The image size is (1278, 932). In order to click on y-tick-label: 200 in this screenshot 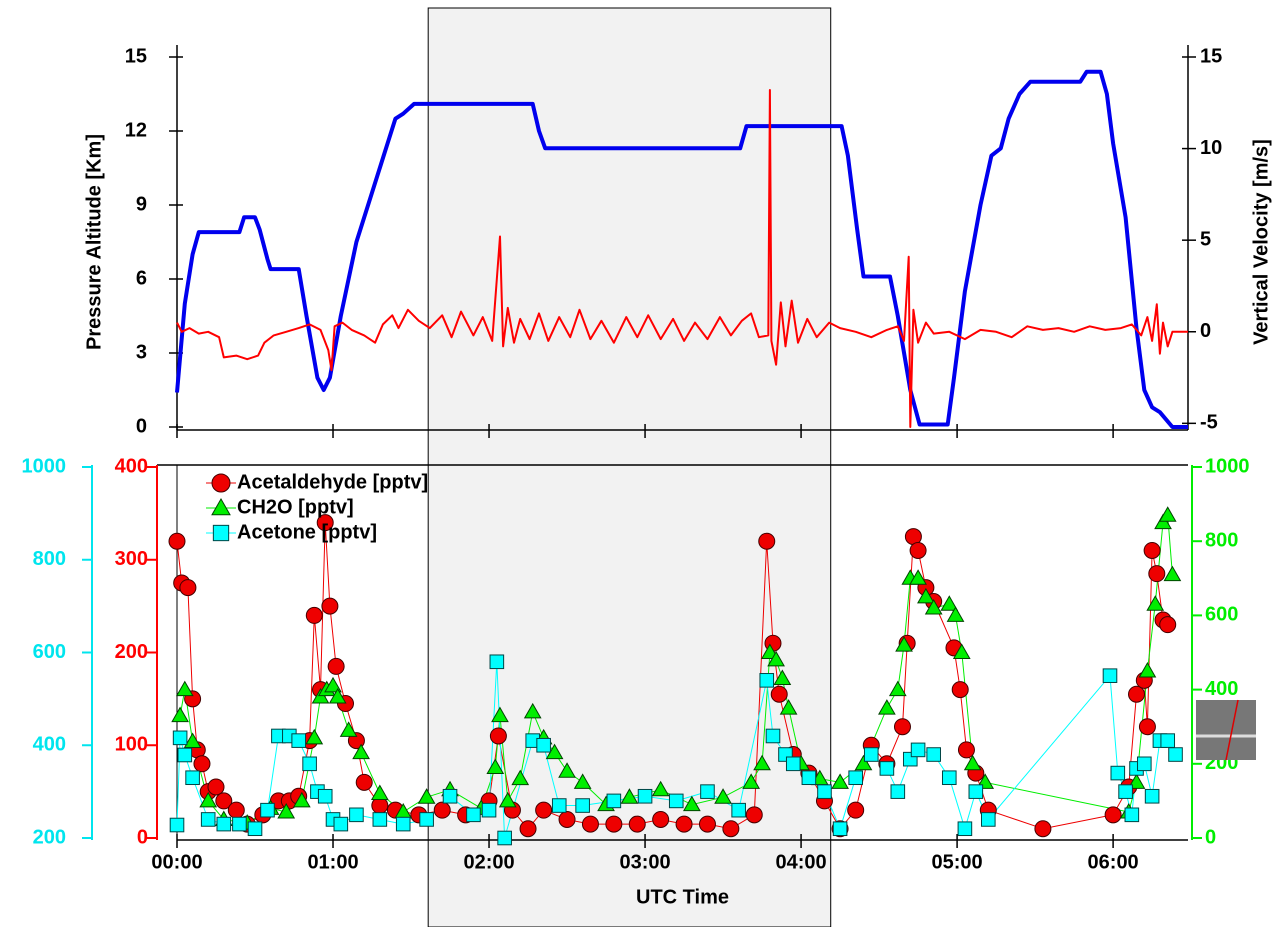, I will do `click(131, 652)`.